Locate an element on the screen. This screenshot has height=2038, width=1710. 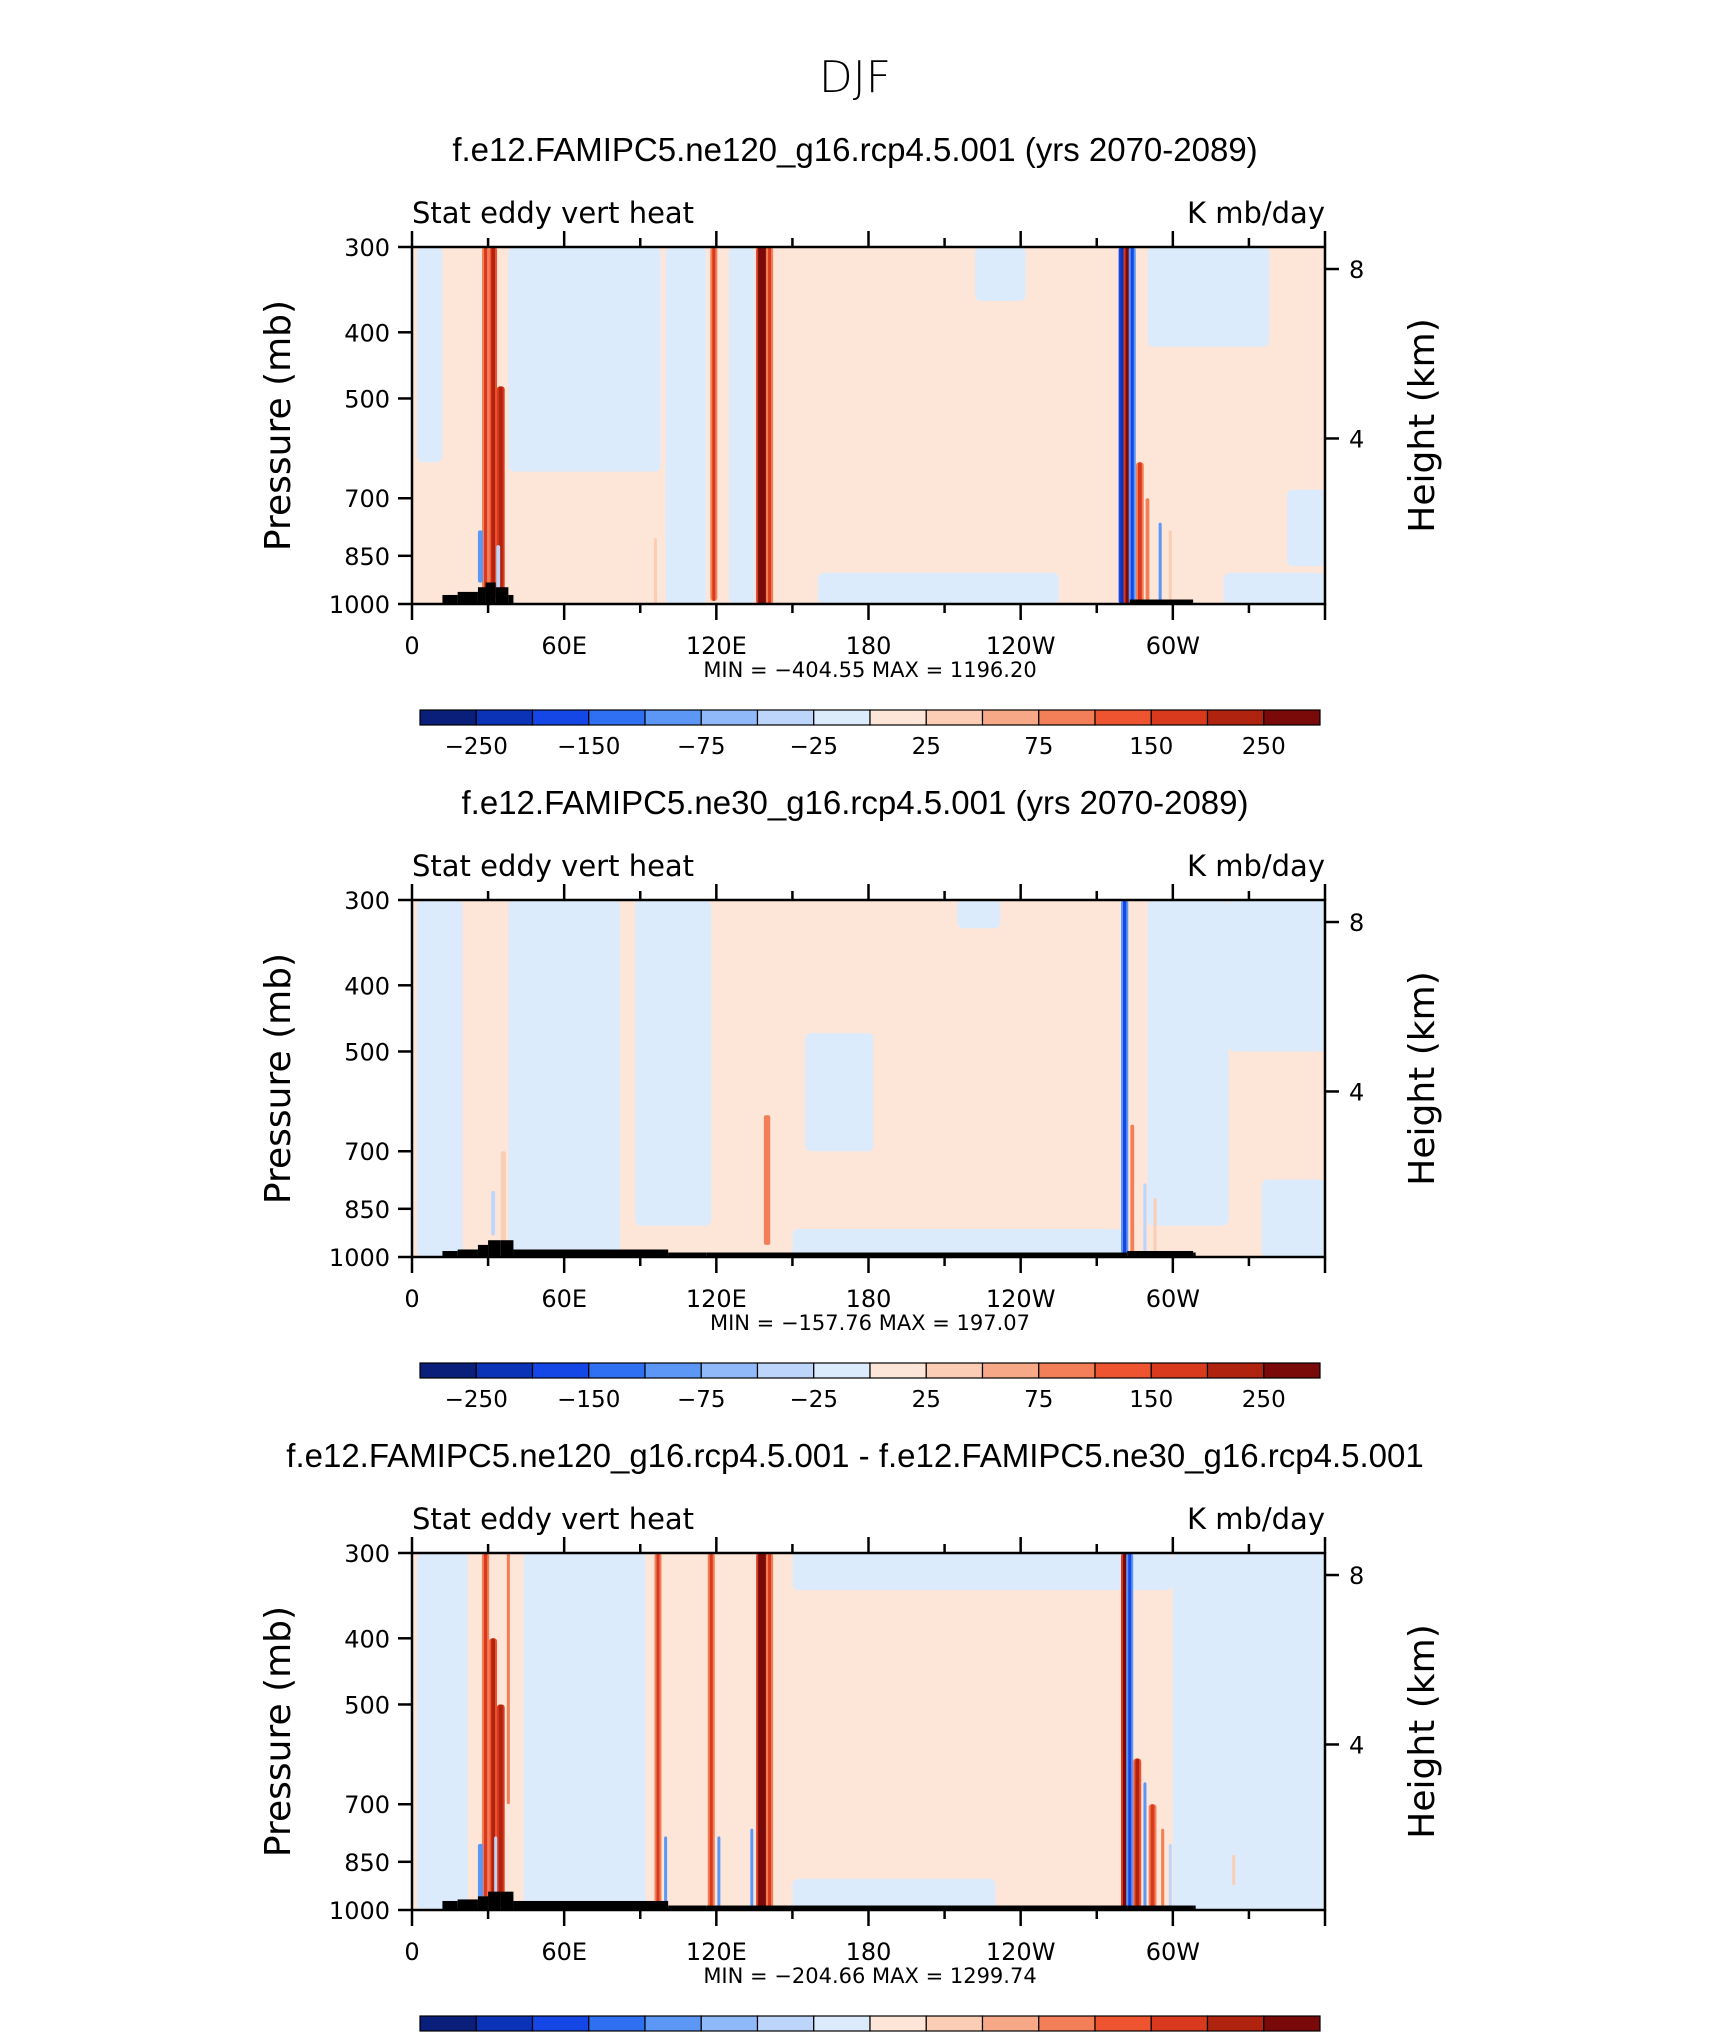
y-tick-label: 500 is located at coordinates (367, 1052).